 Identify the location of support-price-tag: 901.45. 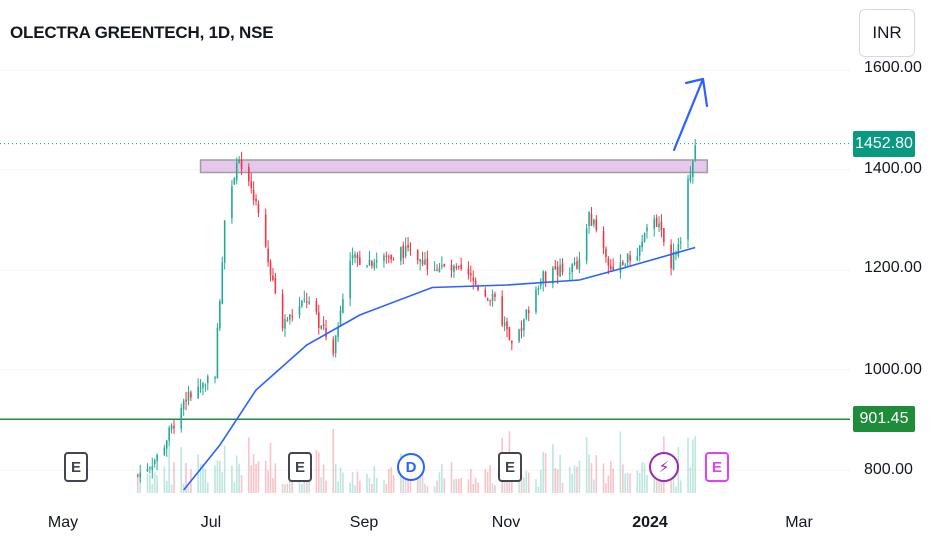
(884, 419).